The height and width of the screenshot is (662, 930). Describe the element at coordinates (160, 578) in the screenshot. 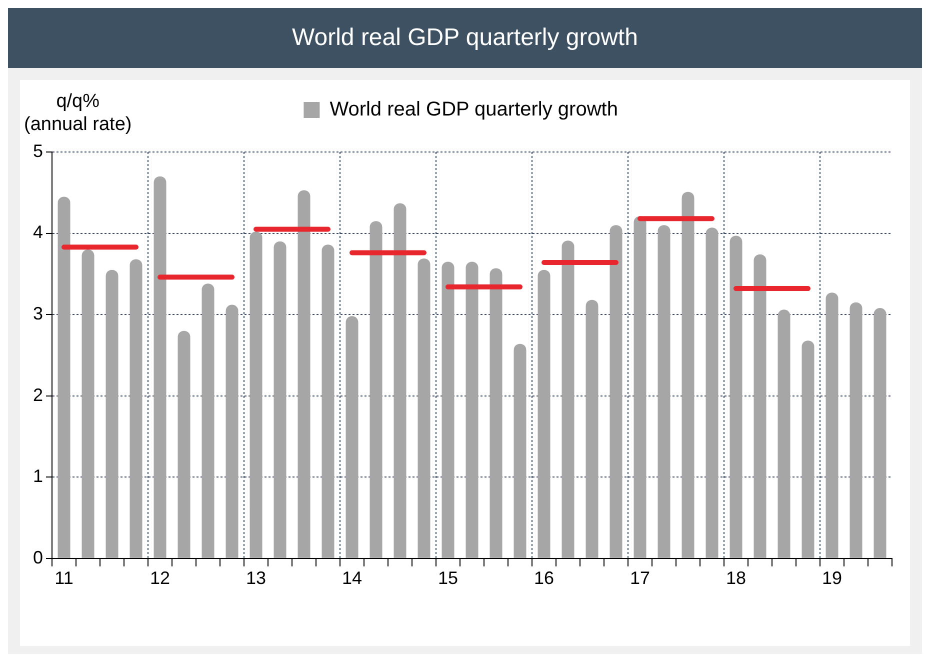

I see `x-tick-label: 12` at that location.